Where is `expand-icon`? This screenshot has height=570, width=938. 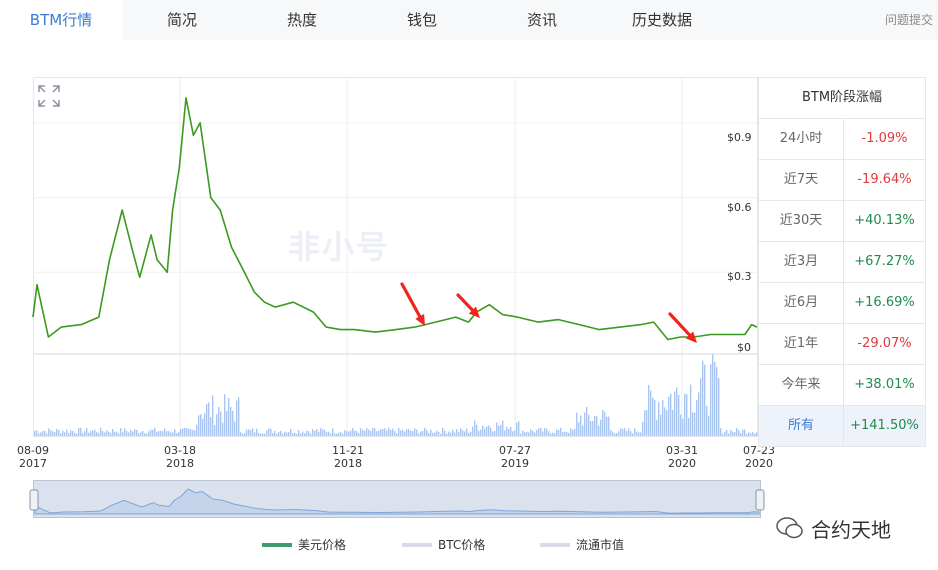
expand-icon is located at coordinates (49, 96).